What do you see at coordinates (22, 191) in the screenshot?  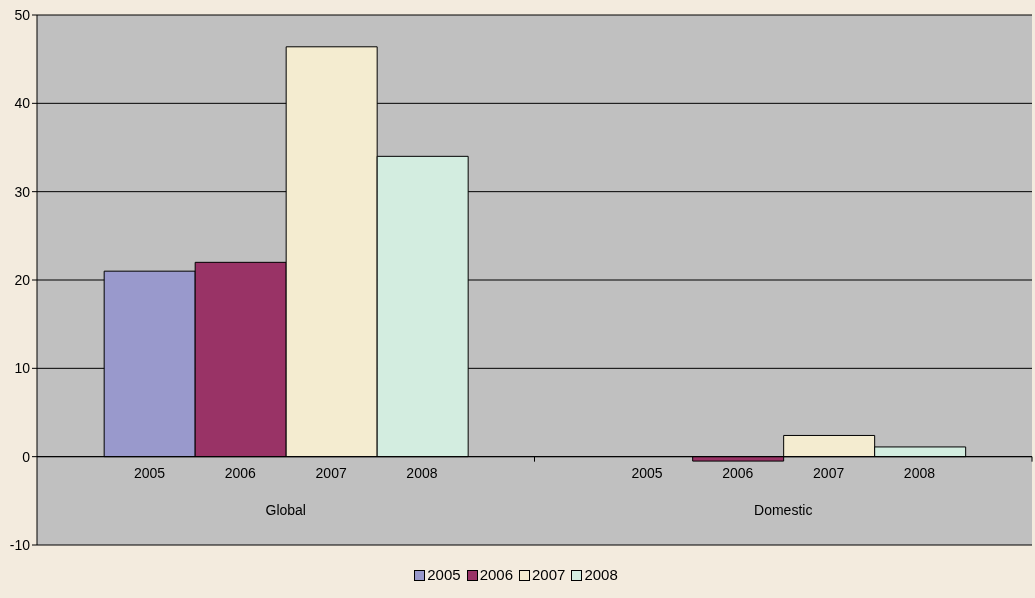 I see `y-tick-label: 30` at bounding box center [22, 191].